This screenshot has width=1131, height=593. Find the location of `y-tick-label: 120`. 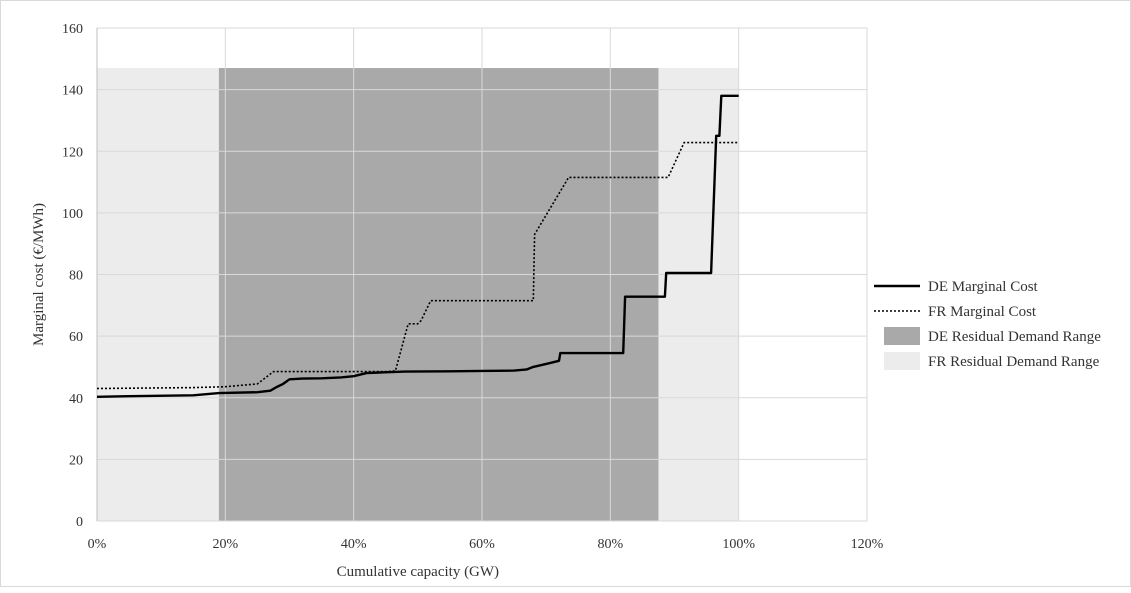

y-tick-label: 120 is located at coordinates (72, 152).